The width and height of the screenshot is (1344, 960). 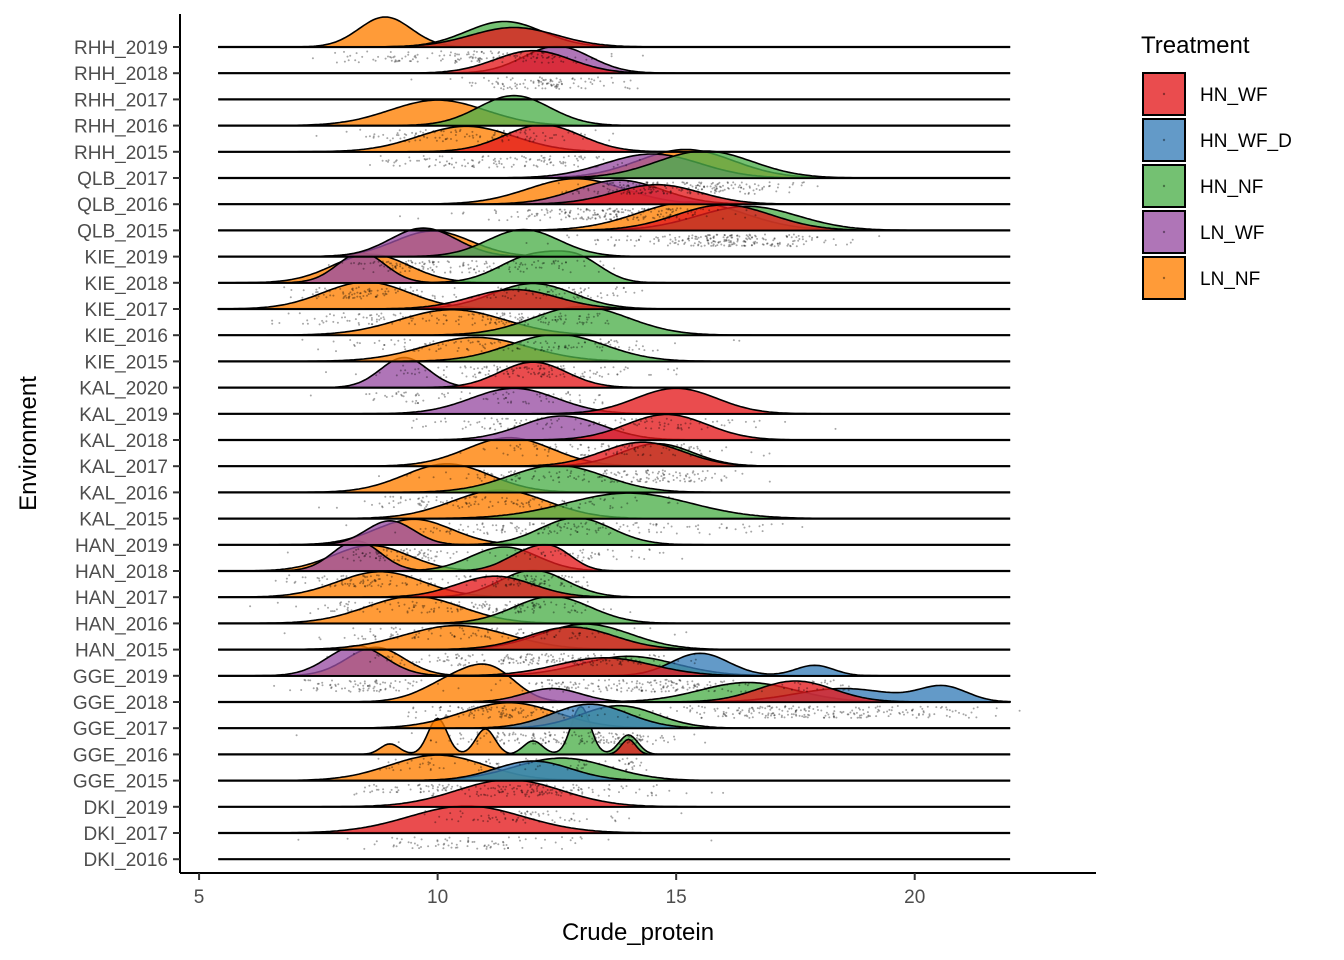 What do you see at coordinates (614, 557) in the screenshot?
I see `density-han-2018-hn-wf` at bounding box center [614, 557].